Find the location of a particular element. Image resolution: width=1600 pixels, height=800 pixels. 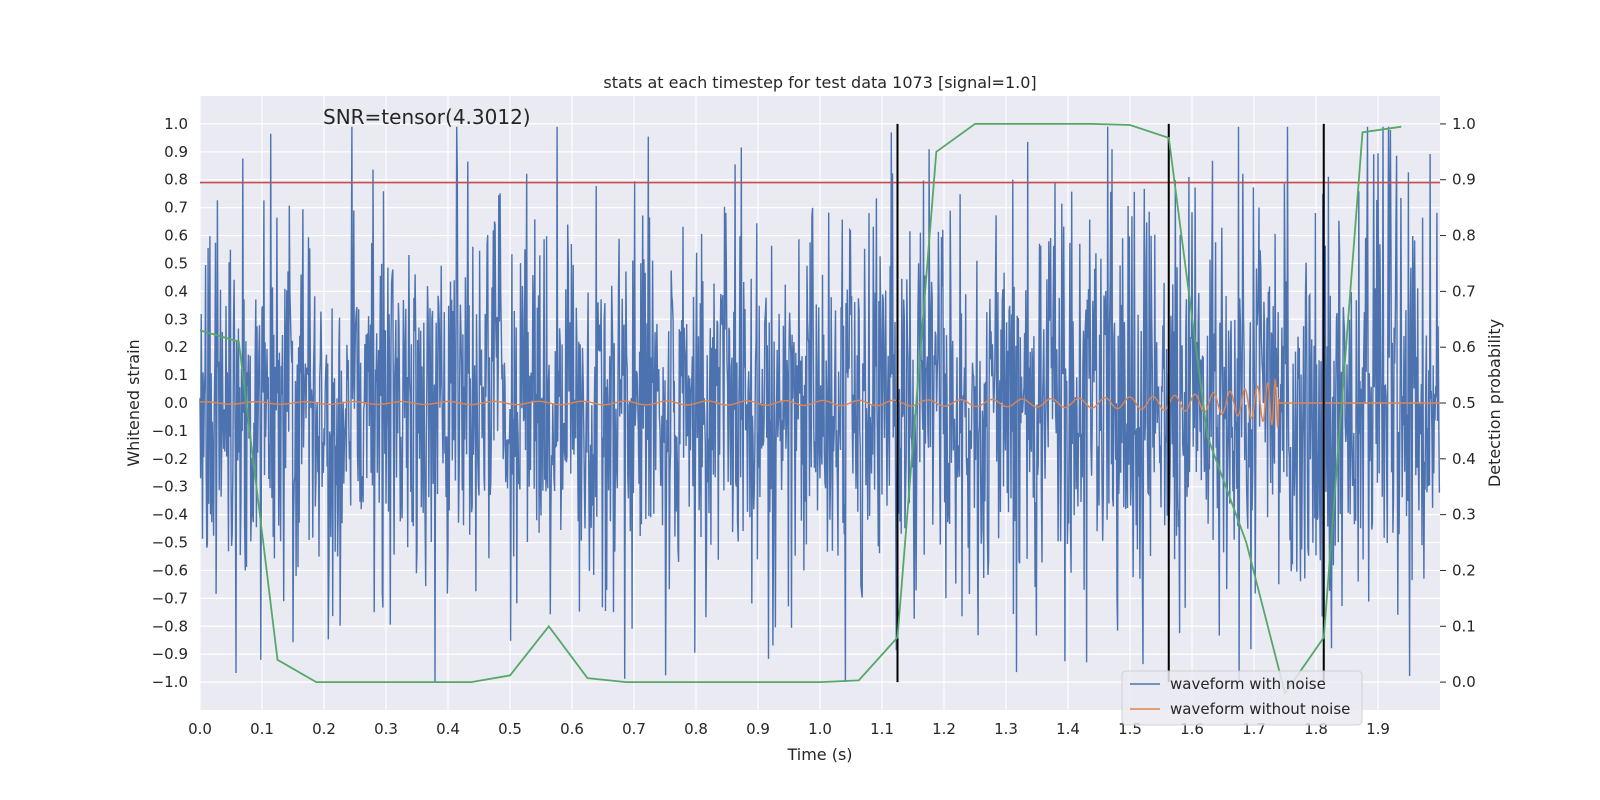

y-left-tick-label: 0.2 is located at coordinates (176, 347).